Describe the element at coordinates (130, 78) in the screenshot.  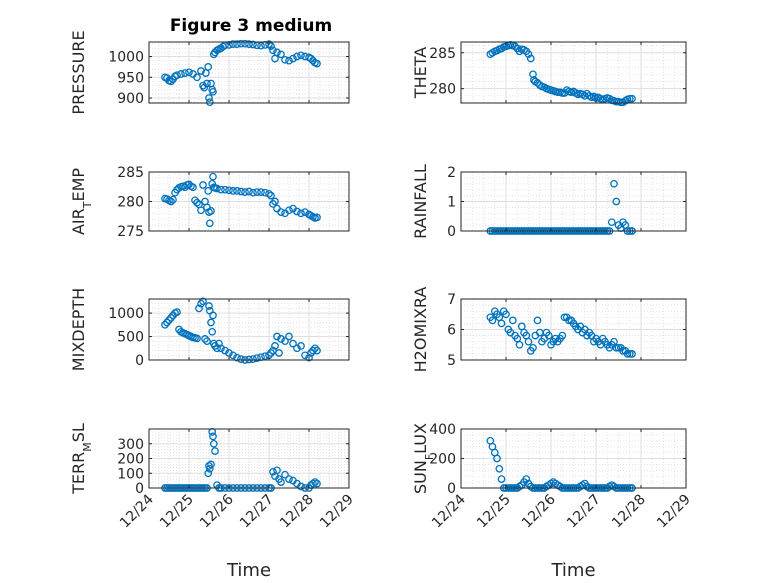
I see `y-tick-label: 950` at that location.